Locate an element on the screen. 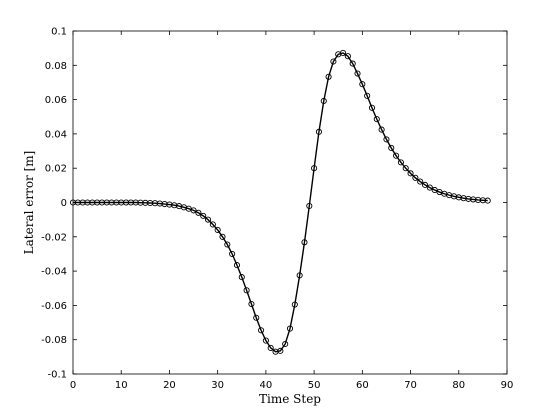 The image size is (560, 420). y-tick-label: 0.06 is located at coordinates (56, 100).